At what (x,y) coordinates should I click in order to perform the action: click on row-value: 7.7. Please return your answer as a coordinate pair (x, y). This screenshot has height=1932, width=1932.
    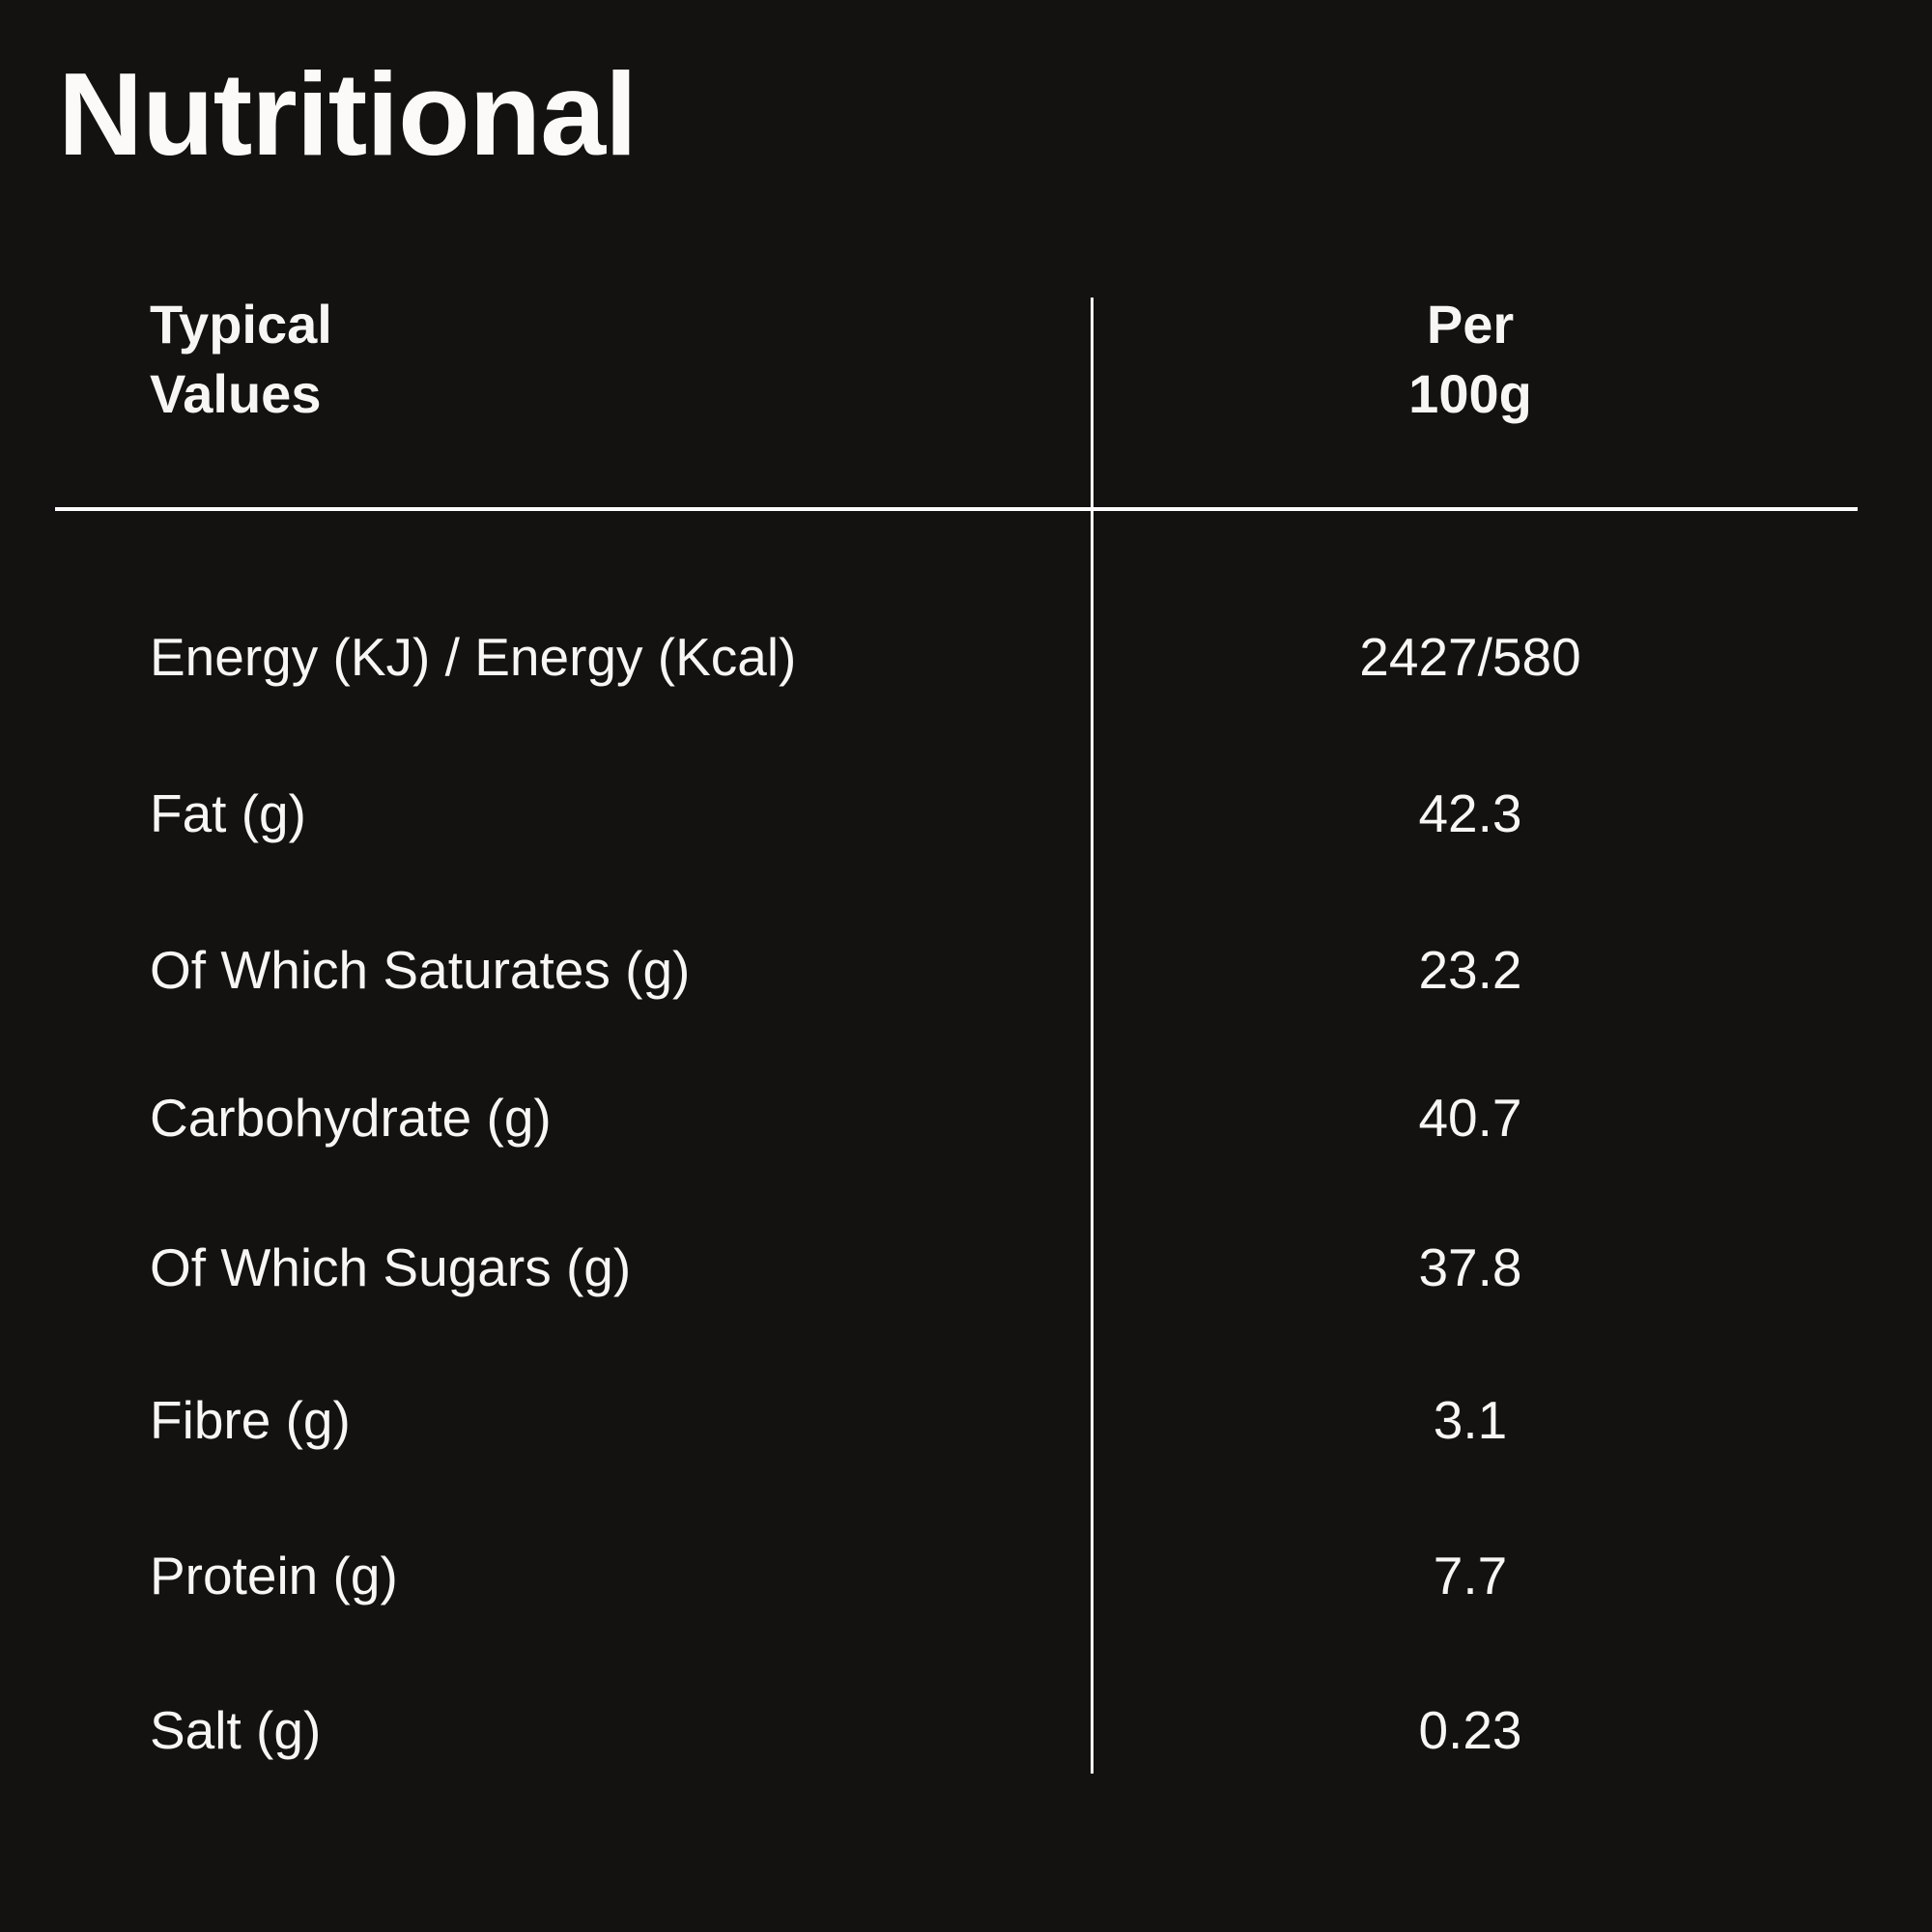
    Looking at the image, I should click on (1470, 1575).